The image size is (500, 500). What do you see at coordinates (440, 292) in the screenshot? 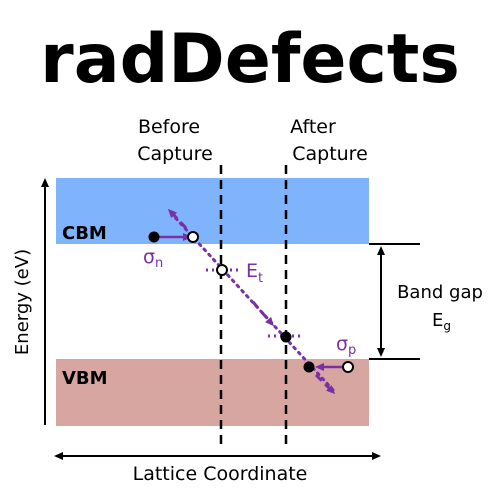
I see `band-gap-label: Band gap` at bounding box center [440, 292].